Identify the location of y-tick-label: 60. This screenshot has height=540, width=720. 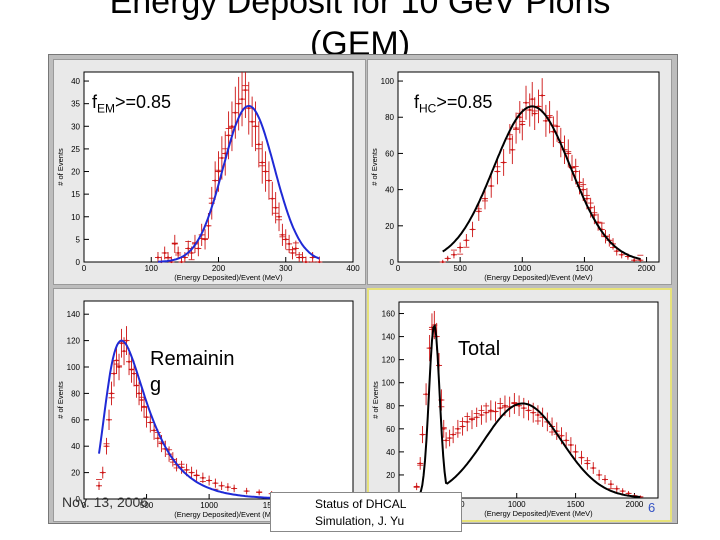
(390, 429).